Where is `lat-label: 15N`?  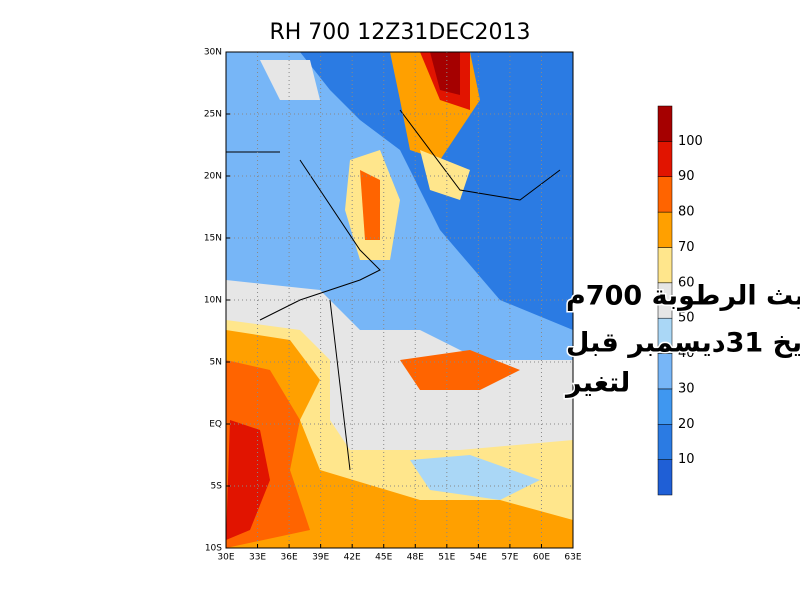 lat-label: 15N is located at coordinates (213, 239).